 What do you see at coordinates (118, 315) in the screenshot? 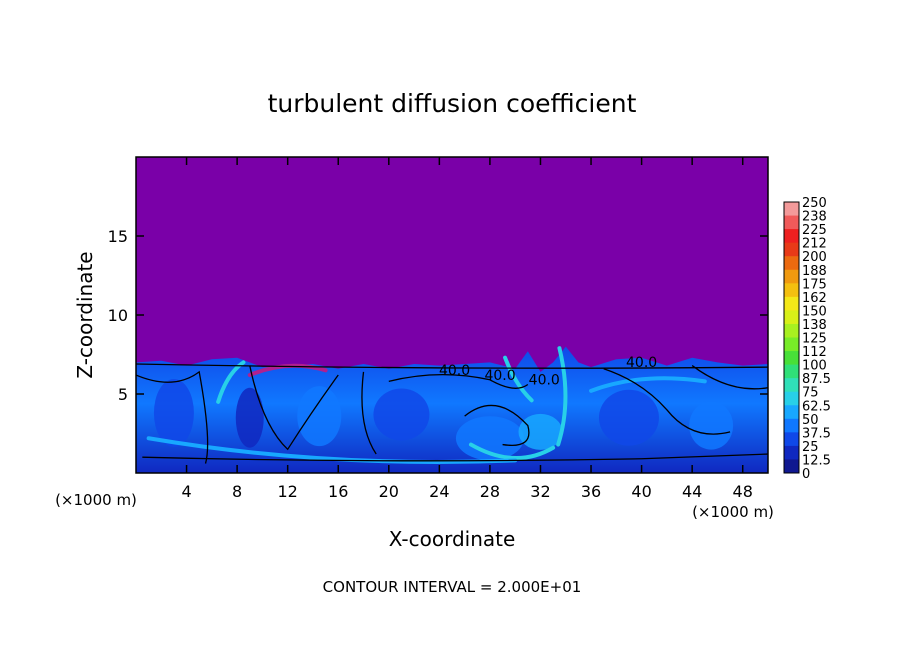
I see `y-tick-label: 10` at bounding box center [118, 315].